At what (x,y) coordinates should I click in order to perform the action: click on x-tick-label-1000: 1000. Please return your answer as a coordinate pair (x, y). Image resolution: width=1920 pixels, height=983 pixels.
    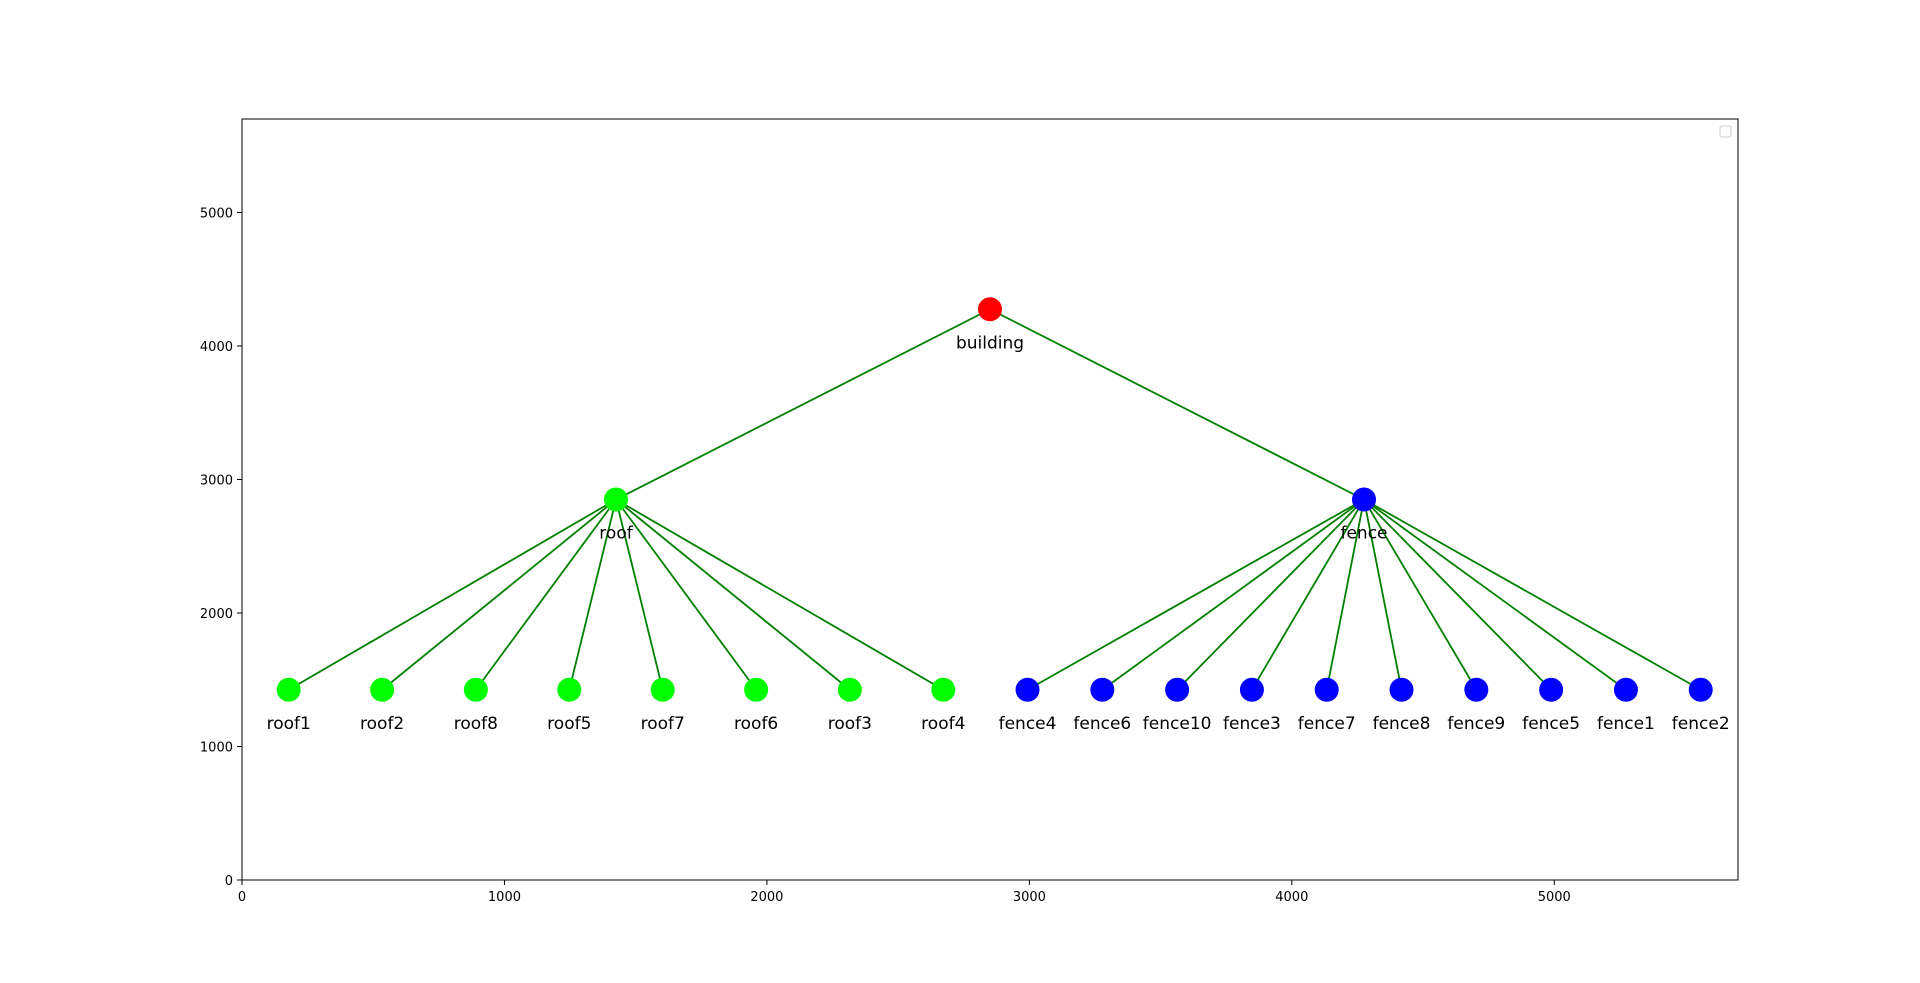
    Looking at the image, I should click on (504, 897).